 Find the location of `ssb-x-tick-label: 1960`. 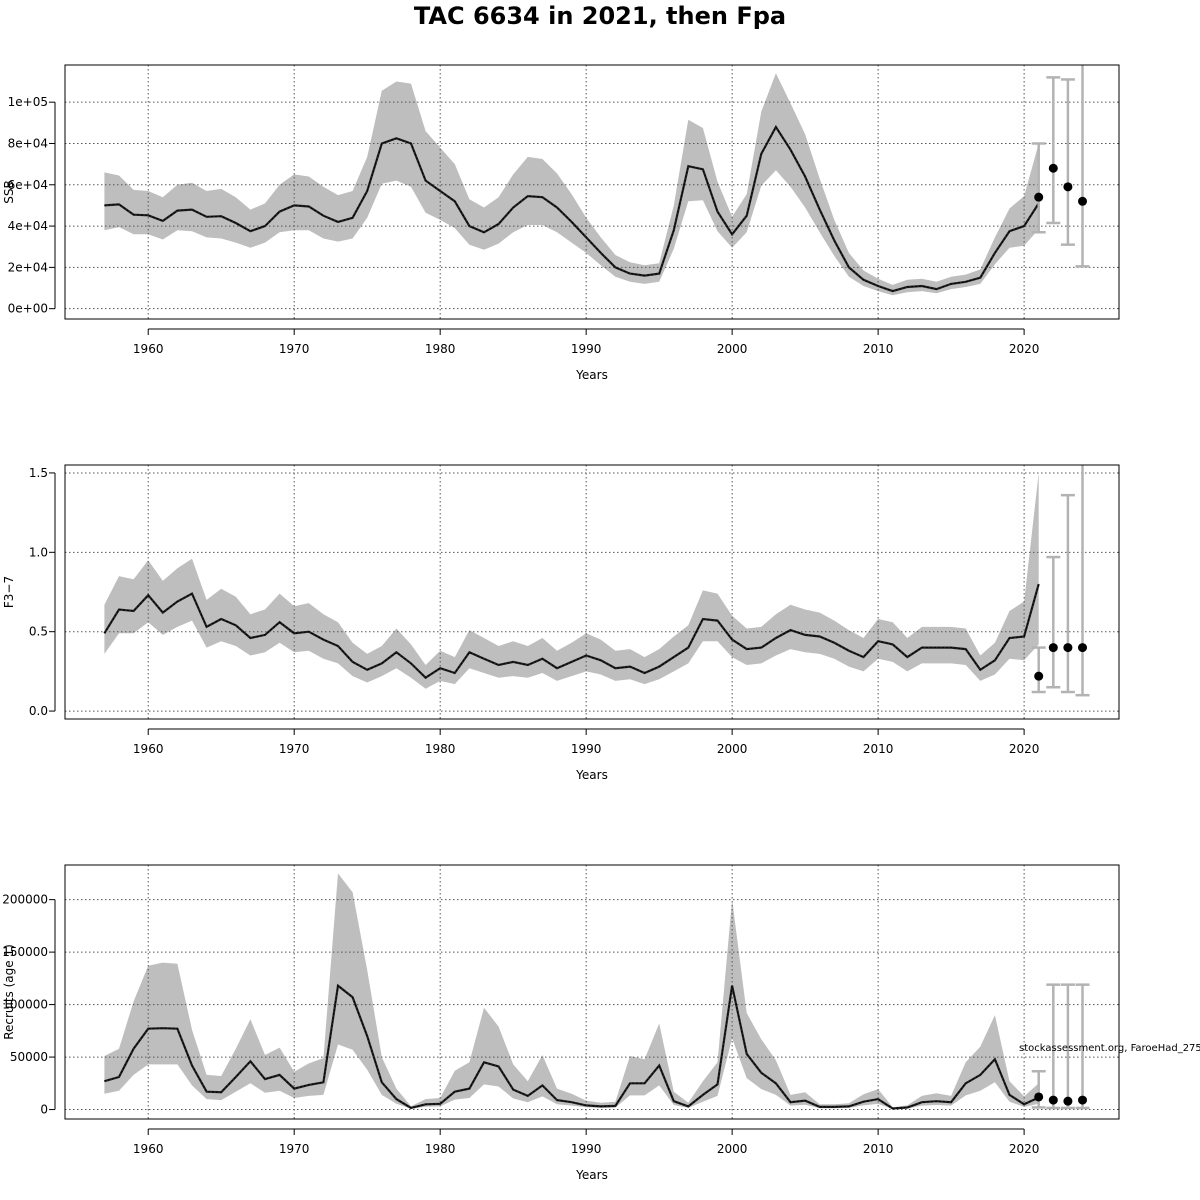

ssb-x-tick-label: 1960 is located at coordinates (148, 349).